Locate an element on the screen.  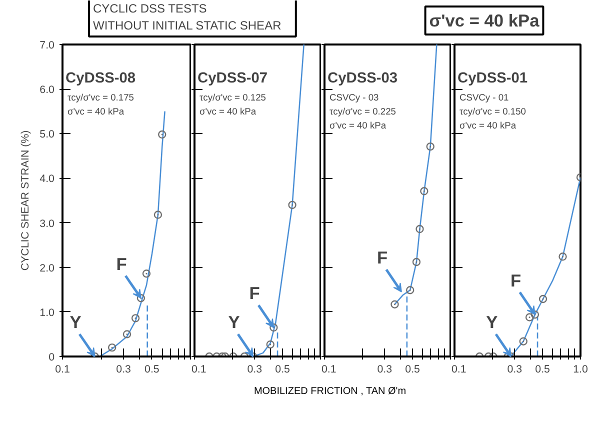
annotation: τcy/σ'vc = 0.125 is located at coordinates (233, 97).